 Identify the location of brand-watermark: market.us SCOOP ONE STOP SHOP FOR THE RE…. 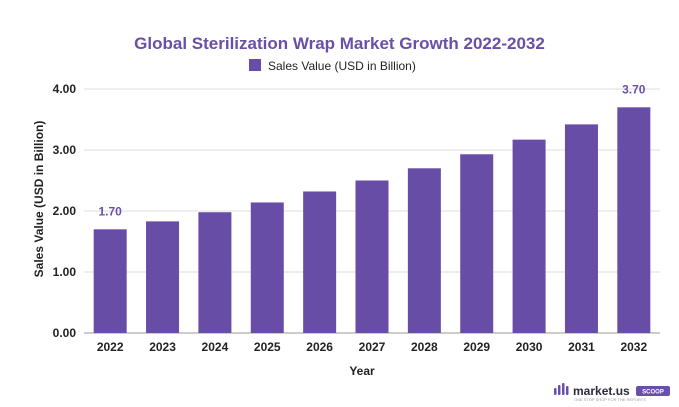
(612, 392).